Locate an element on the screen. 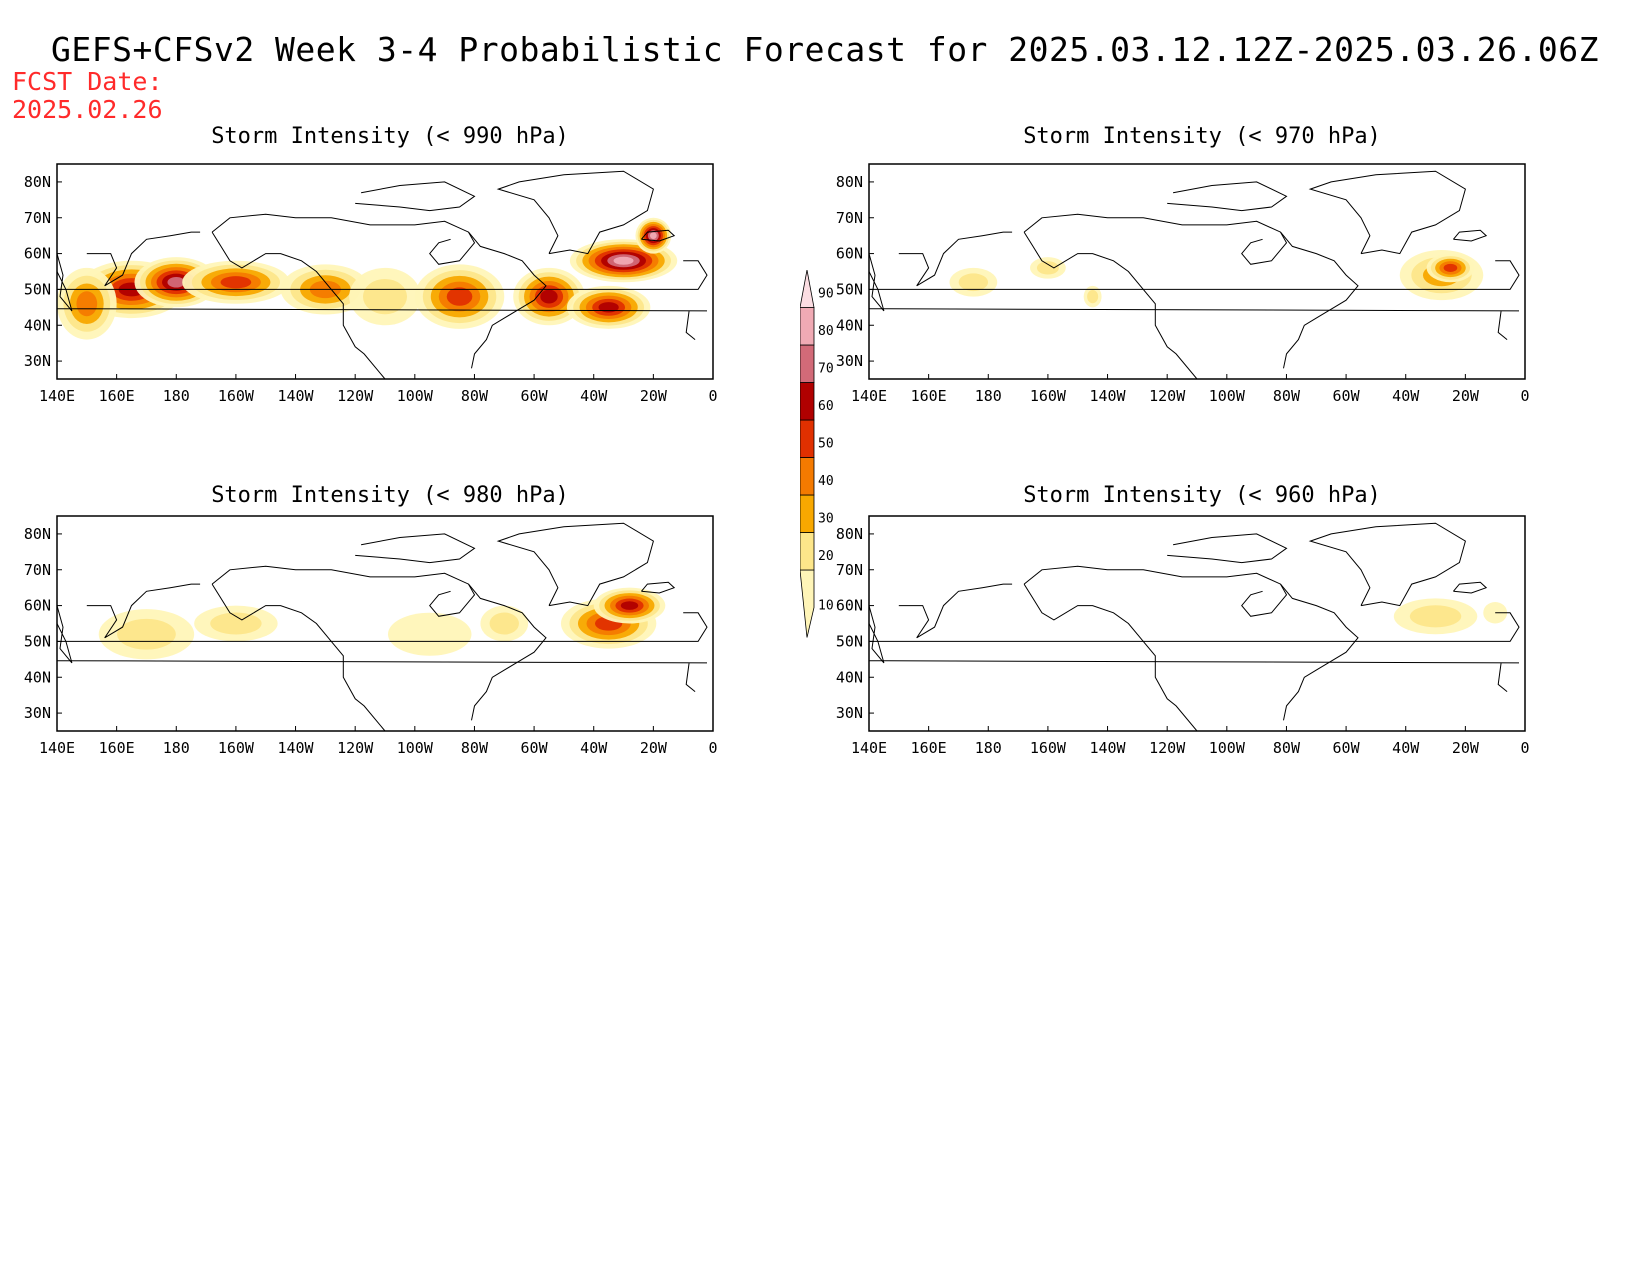 This screenshot has height=1275, width=1650. legend-tick-label: 10 is located at coordinates (826, 606).